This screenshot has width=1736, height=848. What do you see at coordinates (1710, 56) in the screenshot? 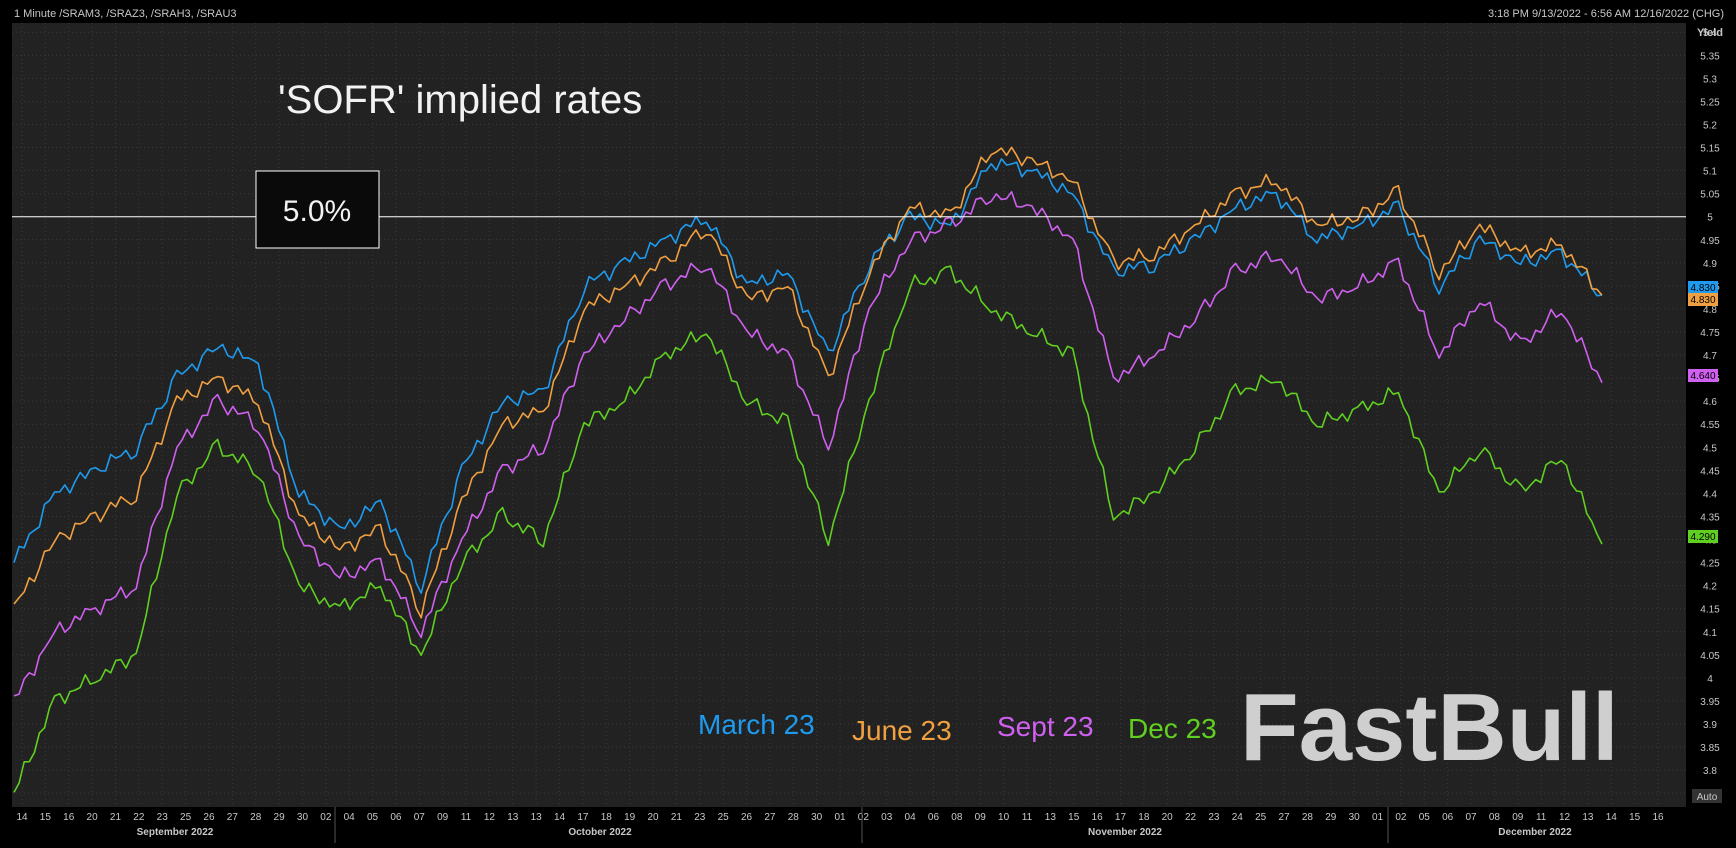
I see `y-tick-label: 5.35` at bounding box center [1710, 56].